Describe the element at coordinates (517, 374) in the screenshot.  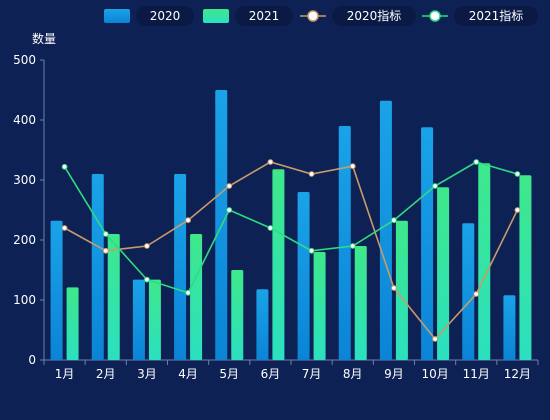
I see `x-tick-label: 12月` at that location.